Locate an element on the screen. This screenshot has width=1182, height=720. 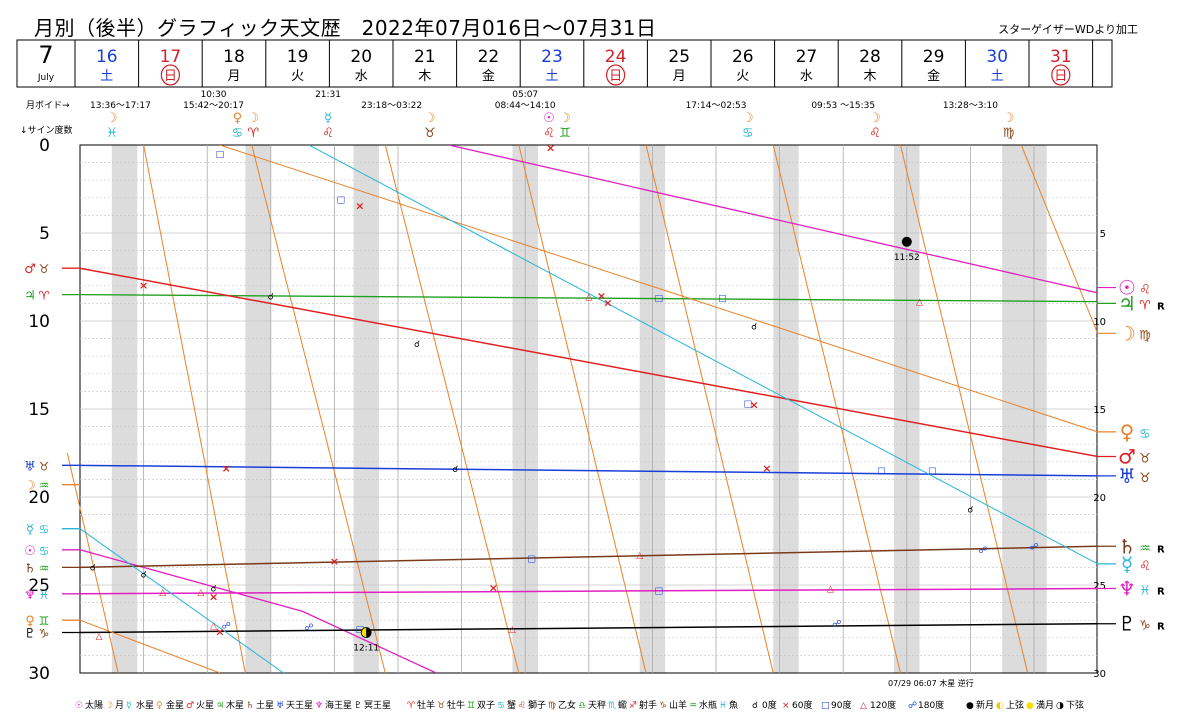
left-planet-symbol: ♀ is located at coordinates (30, 621).